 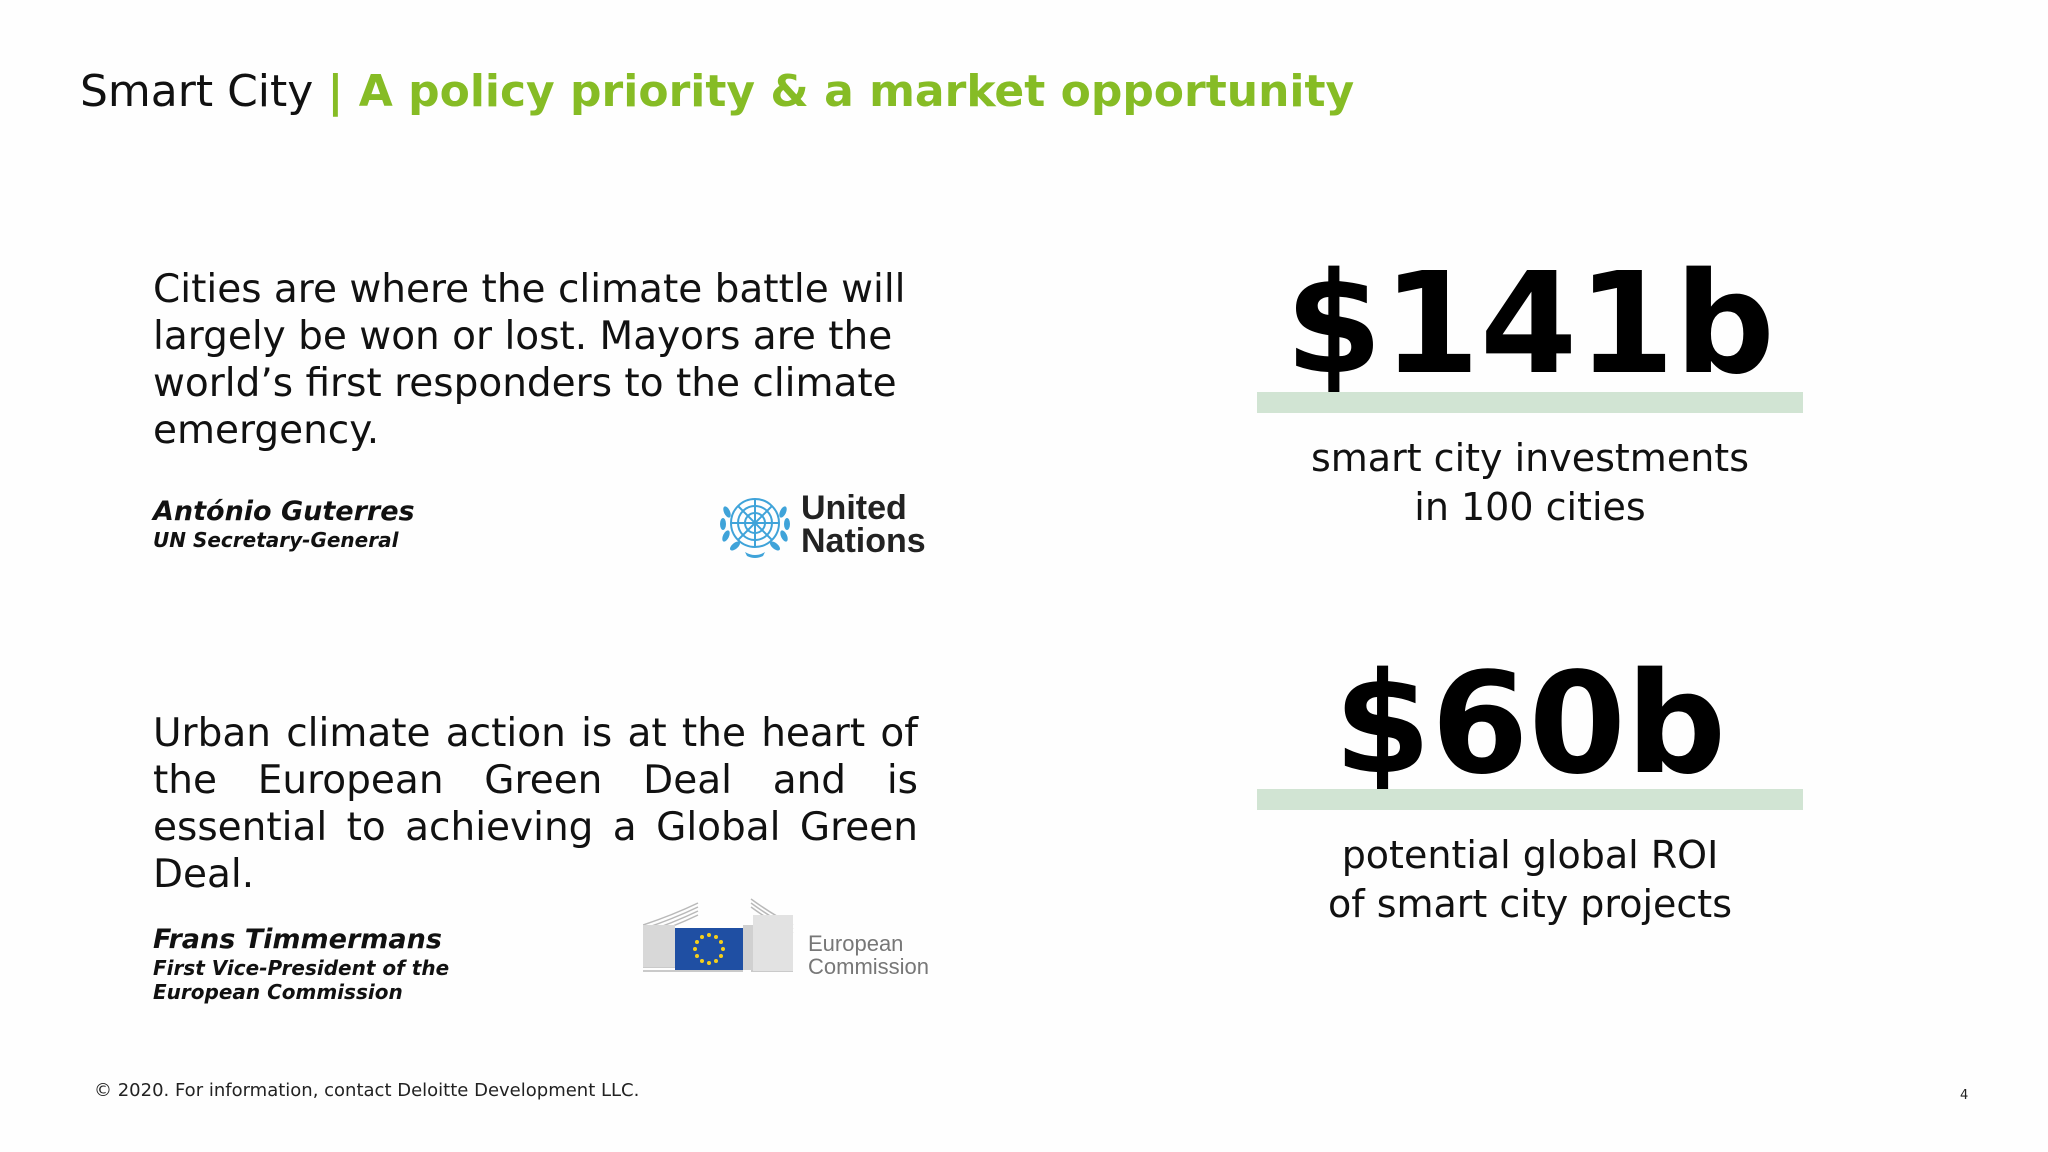 What do you see at coordinates (1530, 724) in the screenshot?
I see `stat-value-roi: $60b` at bounding box center [1530, 724].